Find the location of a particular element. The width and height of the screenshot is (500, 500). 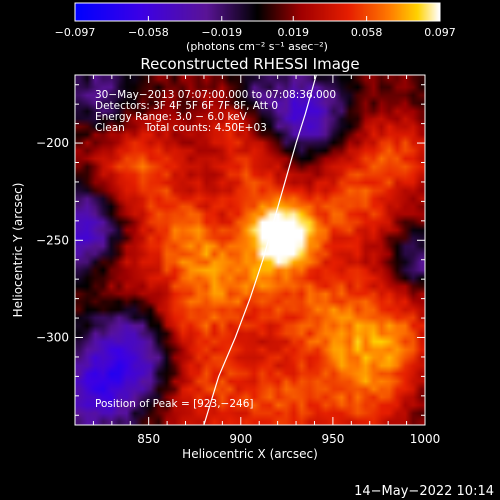

colorbar-ticks: −0.097 −0.058 −0.019 0.019 0.058 0.097 is located at coordinates (255, 27).